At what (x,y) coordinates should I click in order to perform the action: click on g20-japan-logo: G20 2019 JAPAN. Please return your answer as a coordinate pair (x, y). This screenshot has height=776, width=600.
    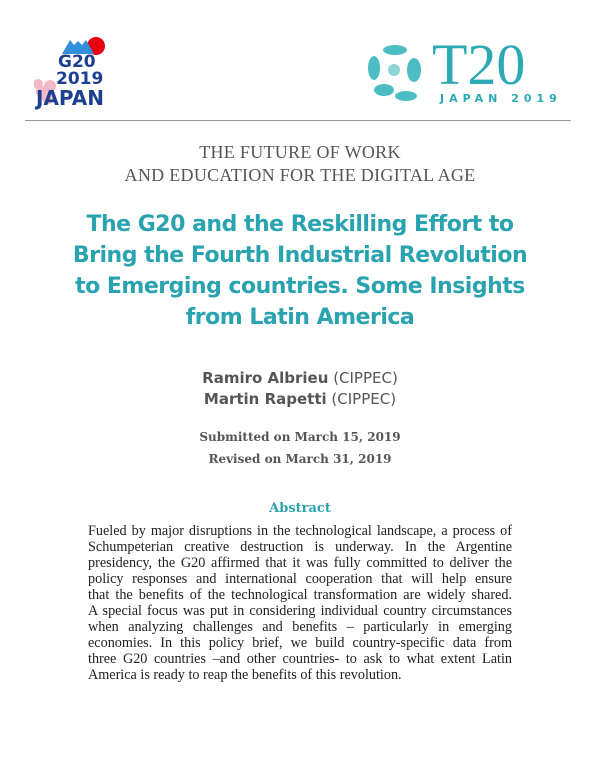
    Looking at the image, I should click on (79, 73).